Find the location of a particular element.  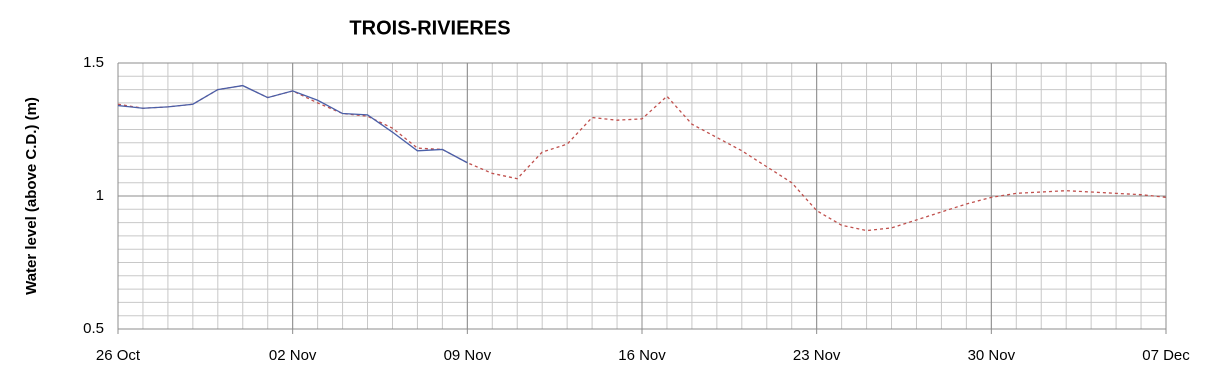

x-tick-label: 23 Nov is located at coordinates (817, 355).